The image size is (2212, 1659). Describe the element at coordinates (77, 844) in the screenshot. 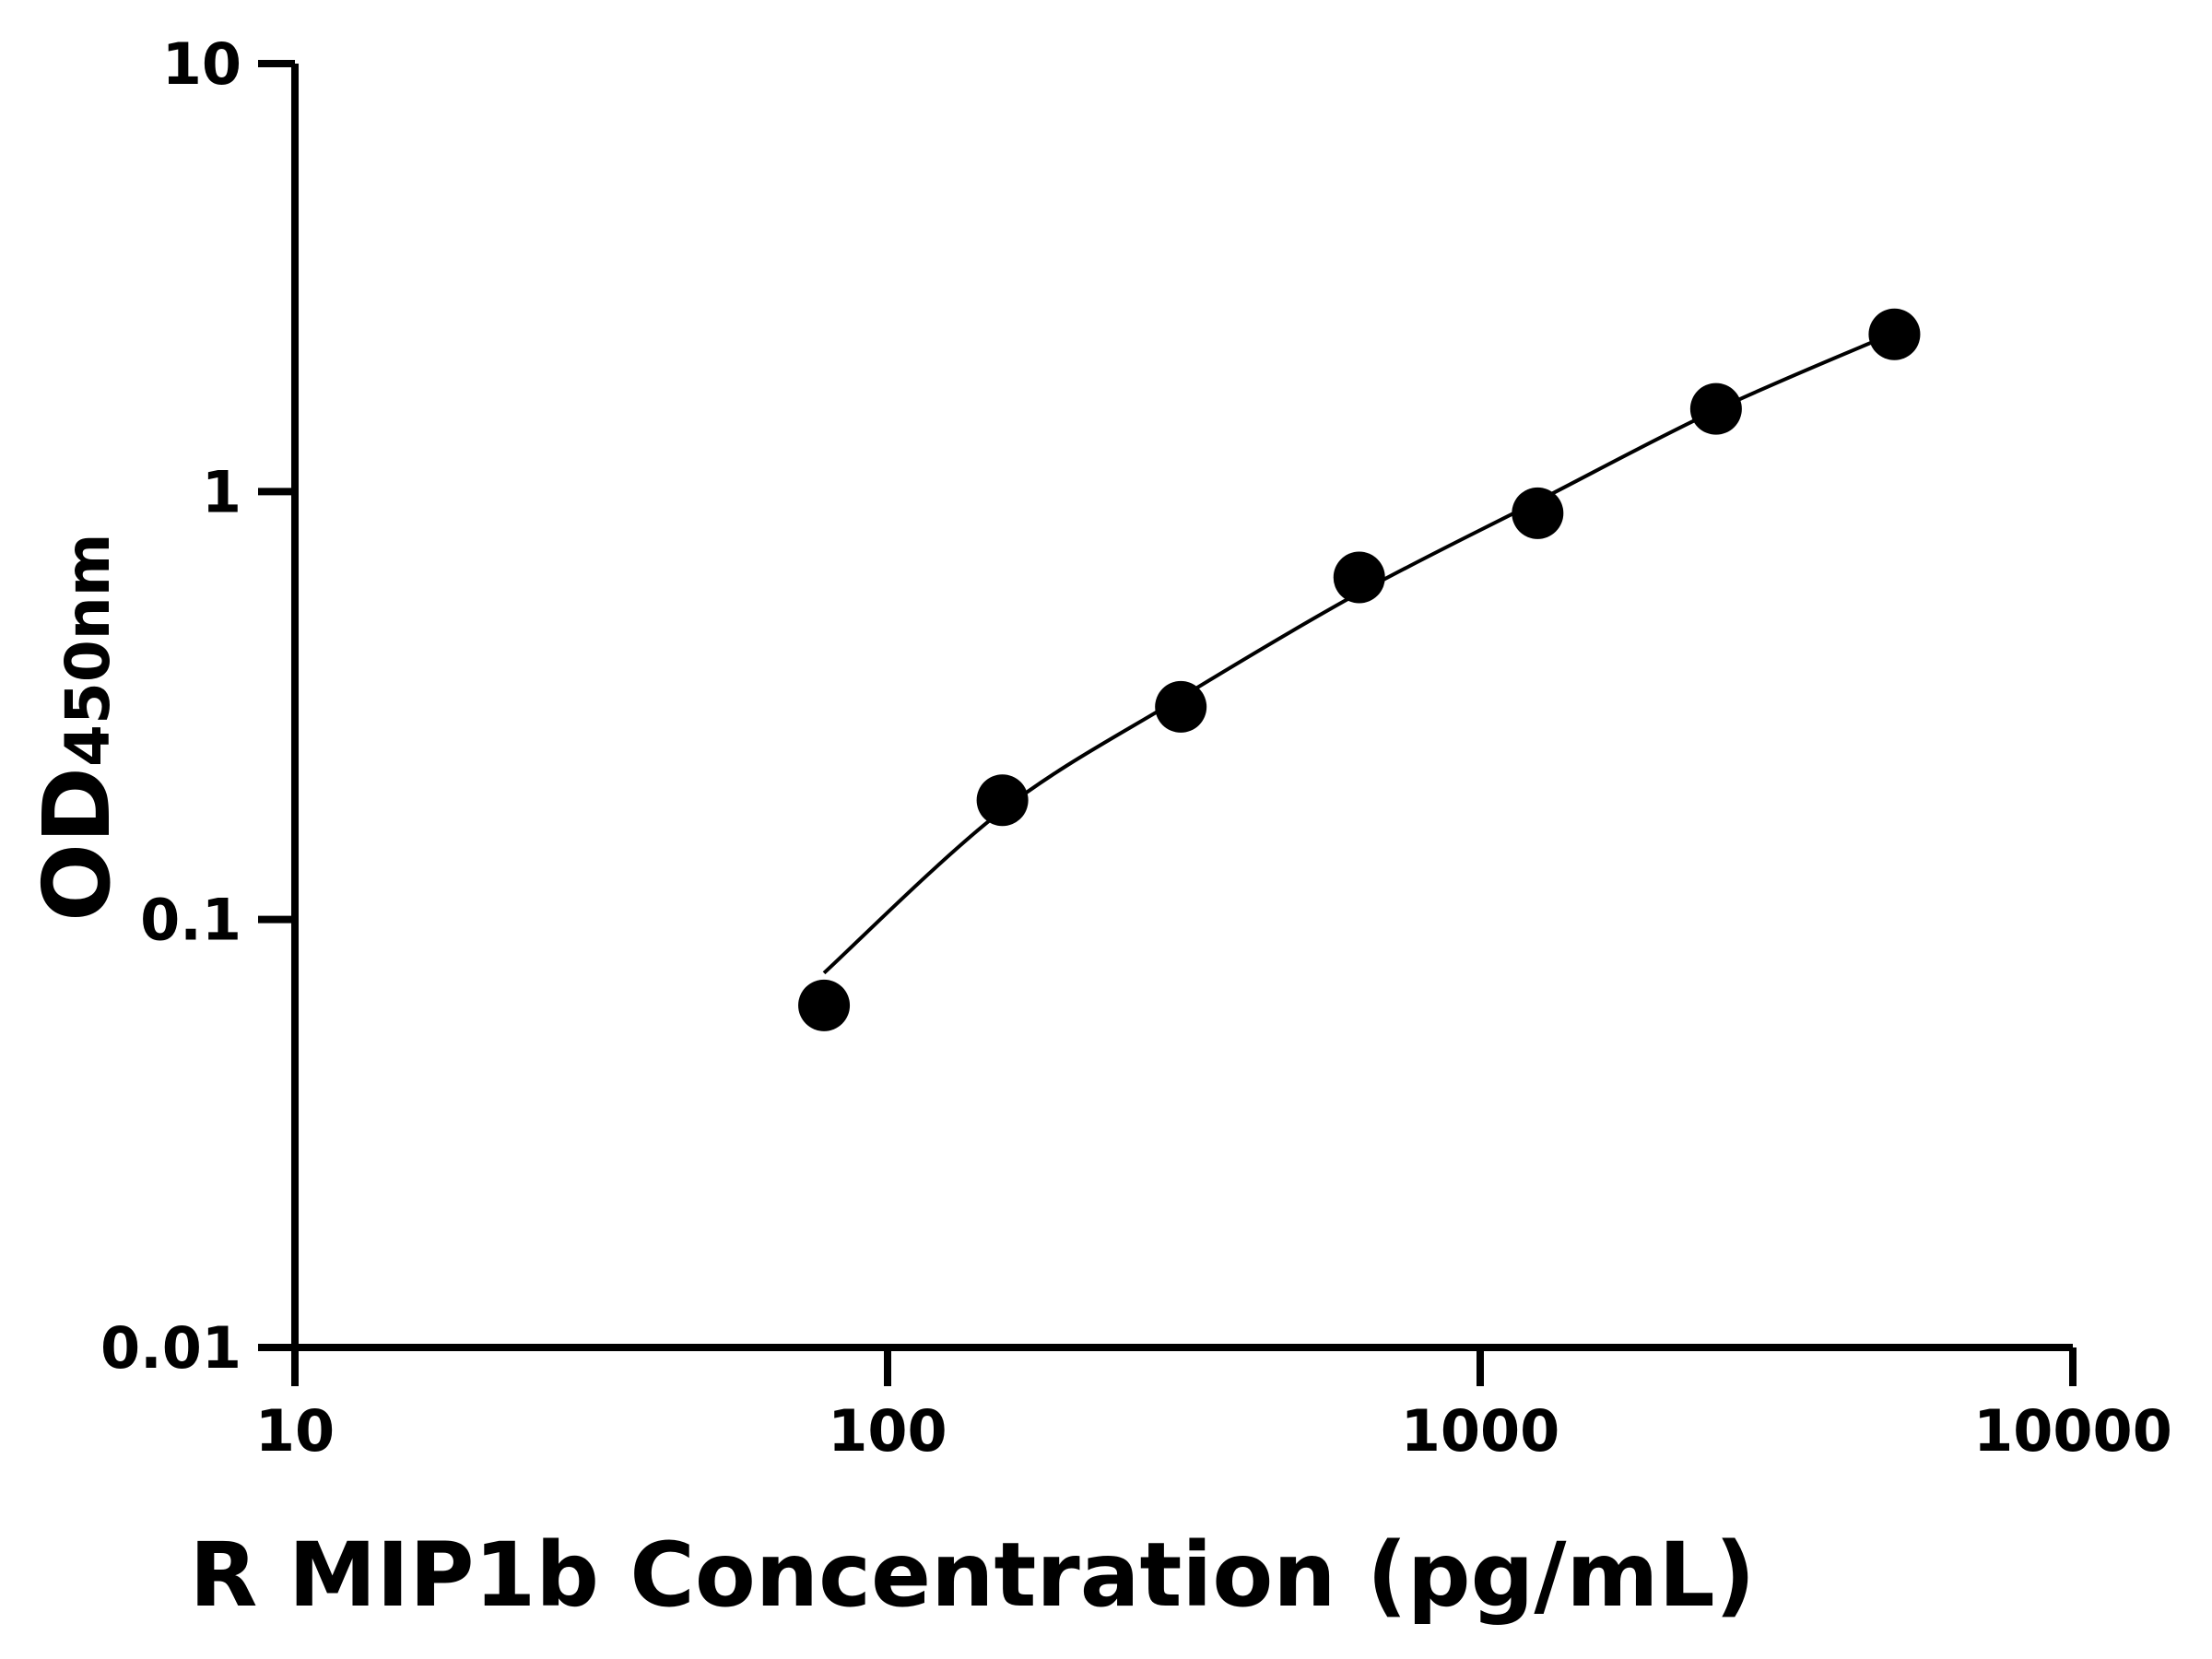

I see `y-axis-label-main: OD` at that location.